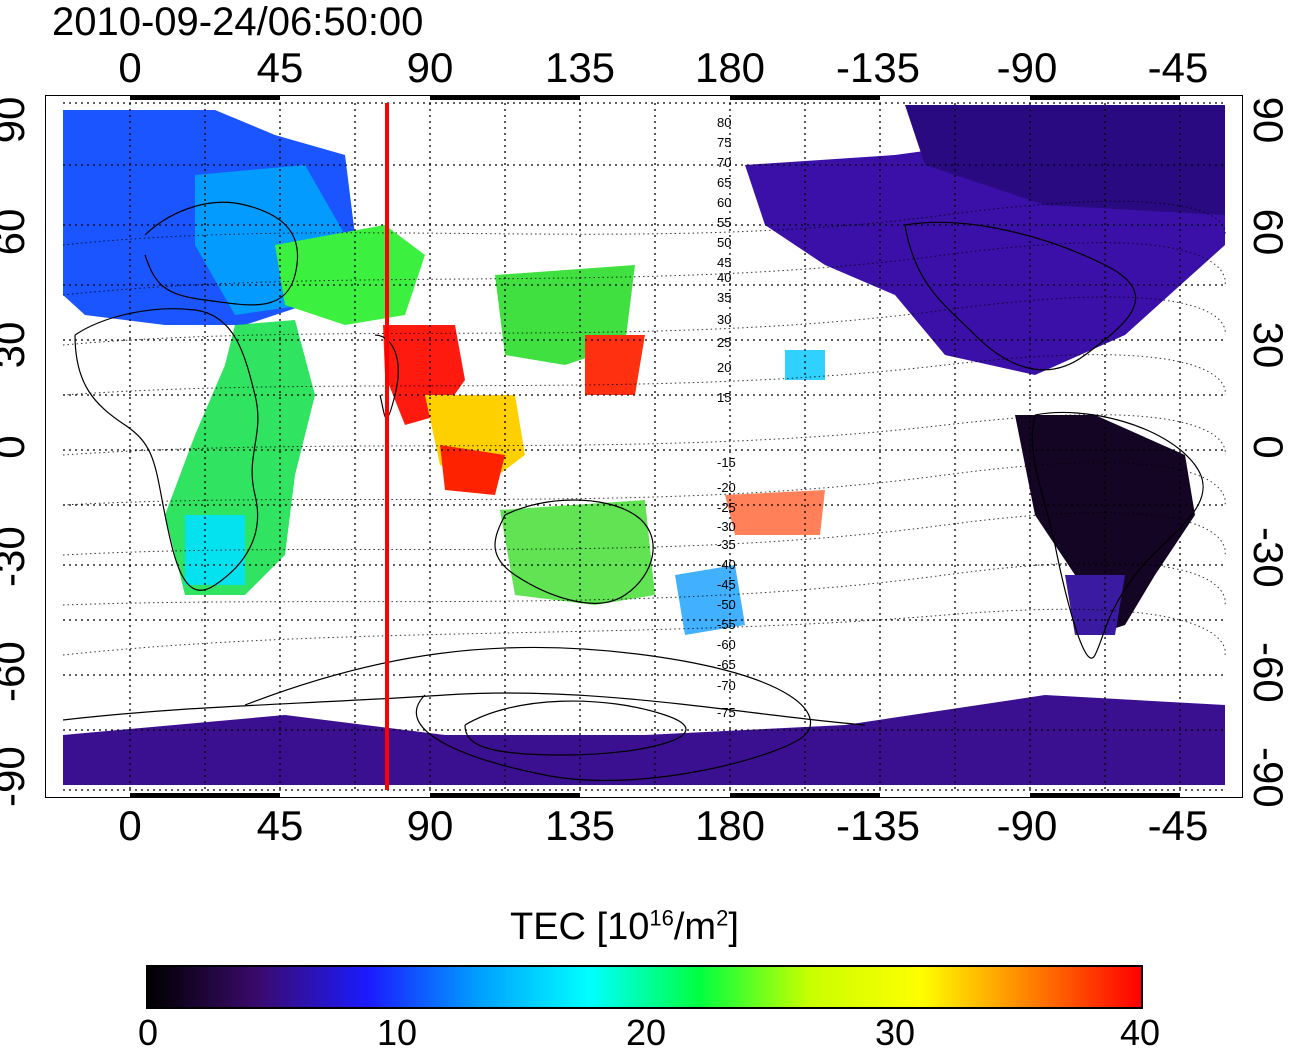 This screenshot has height=1057, width=1292. What do you see at coordinates (644, 987) in the screenshot?
I see `colorbar` at bounding box center [644, 987].